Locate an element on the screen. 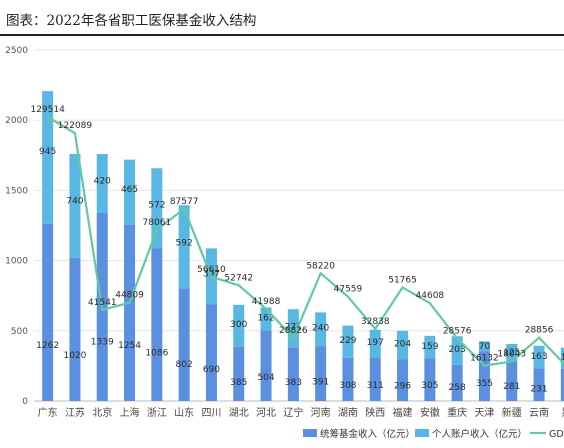 The width and height of the screenshot is (564, 448). data-label-personal: 70 is located at coordinates (485, 347).